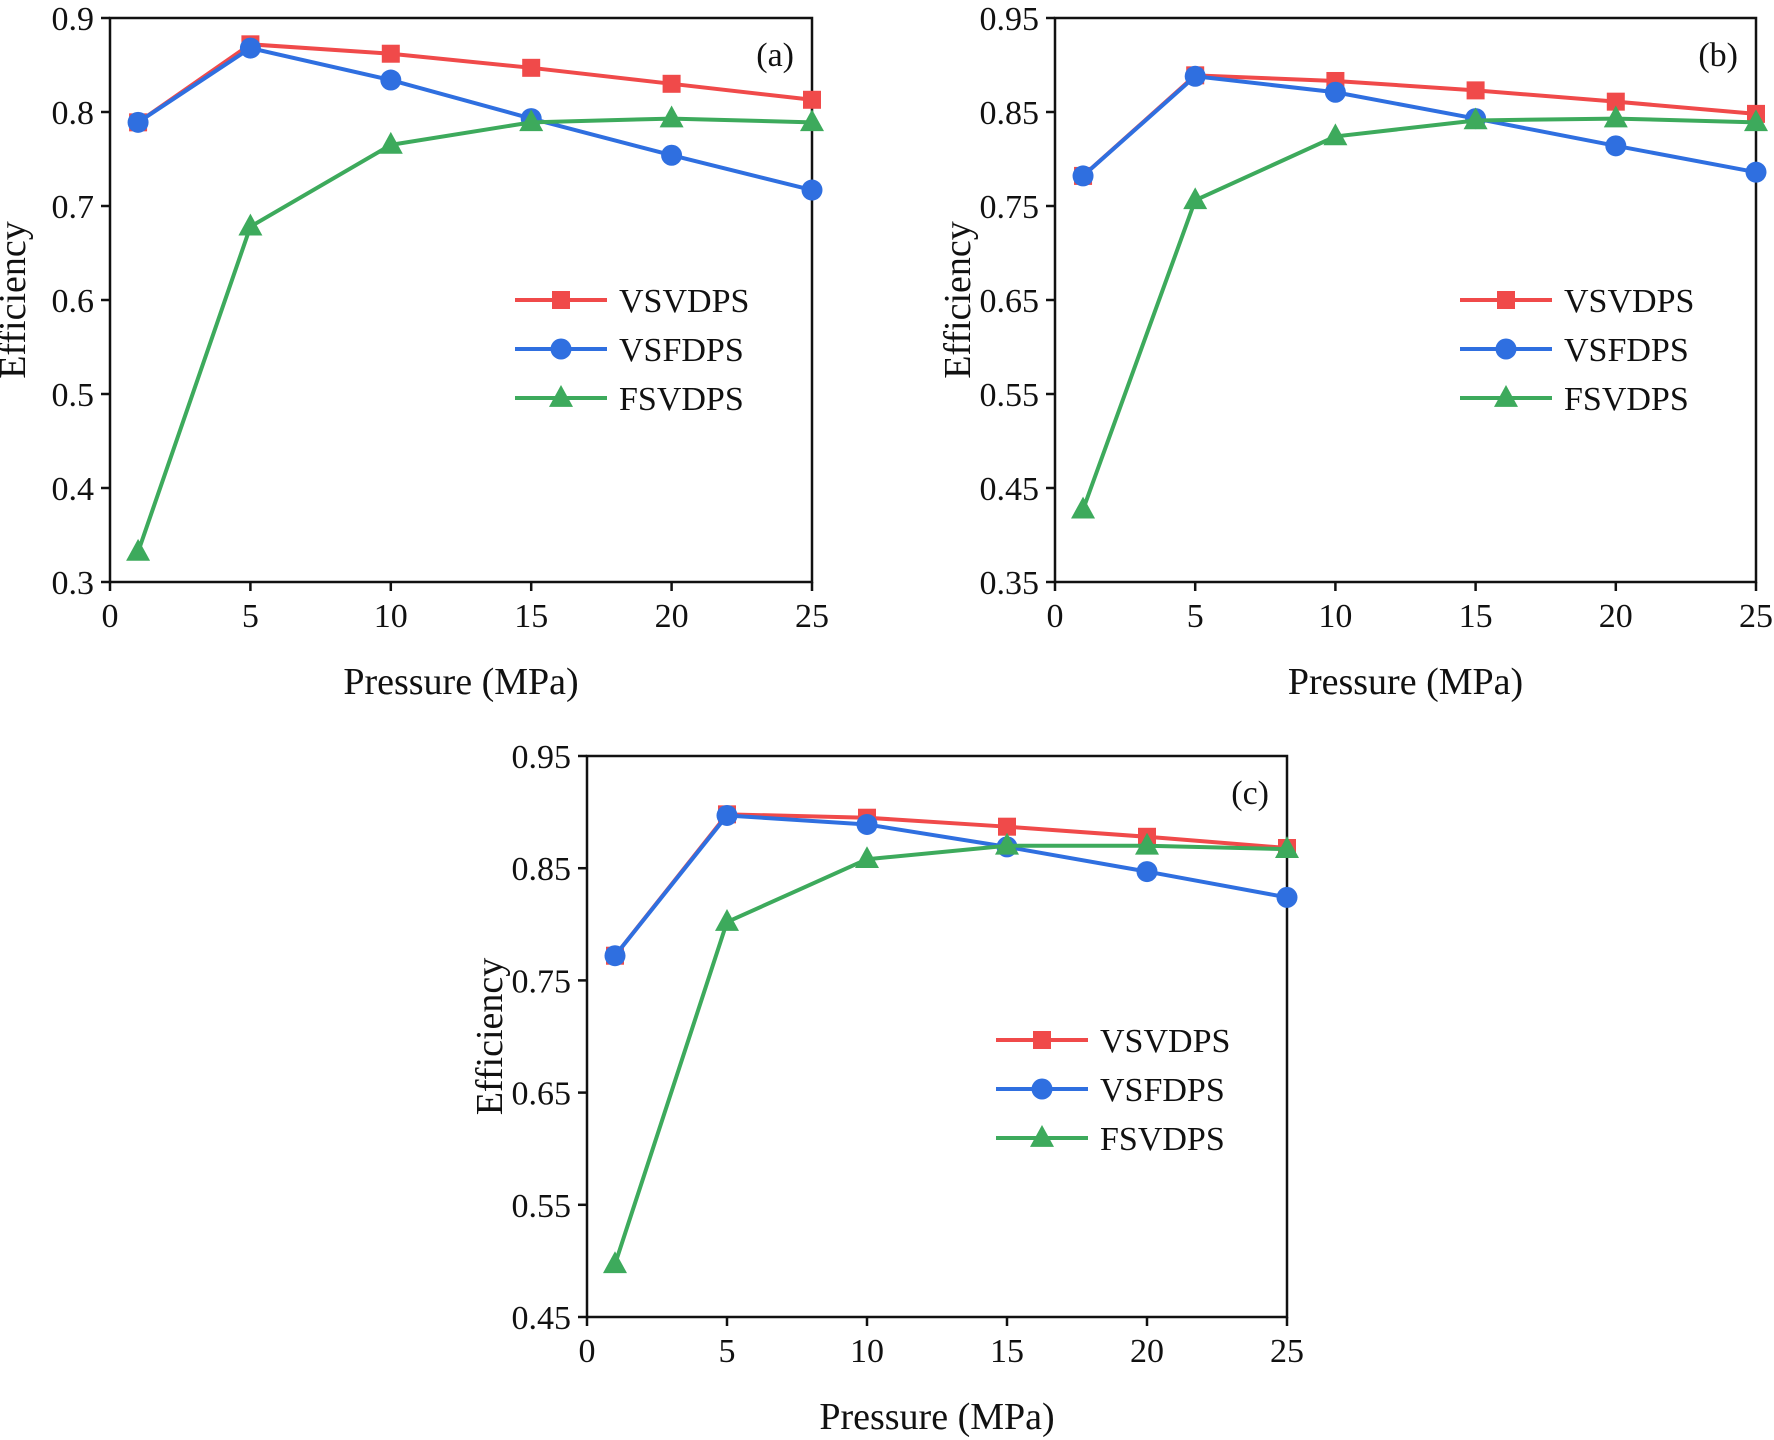 The width and height of the screenshot is (1774, 1440). What do you see at coordinates (936, 1417) in the screenshot?
I see `panel-c-x-axis-title: Pressure (MPa)` at bounding box center [936, 1417].